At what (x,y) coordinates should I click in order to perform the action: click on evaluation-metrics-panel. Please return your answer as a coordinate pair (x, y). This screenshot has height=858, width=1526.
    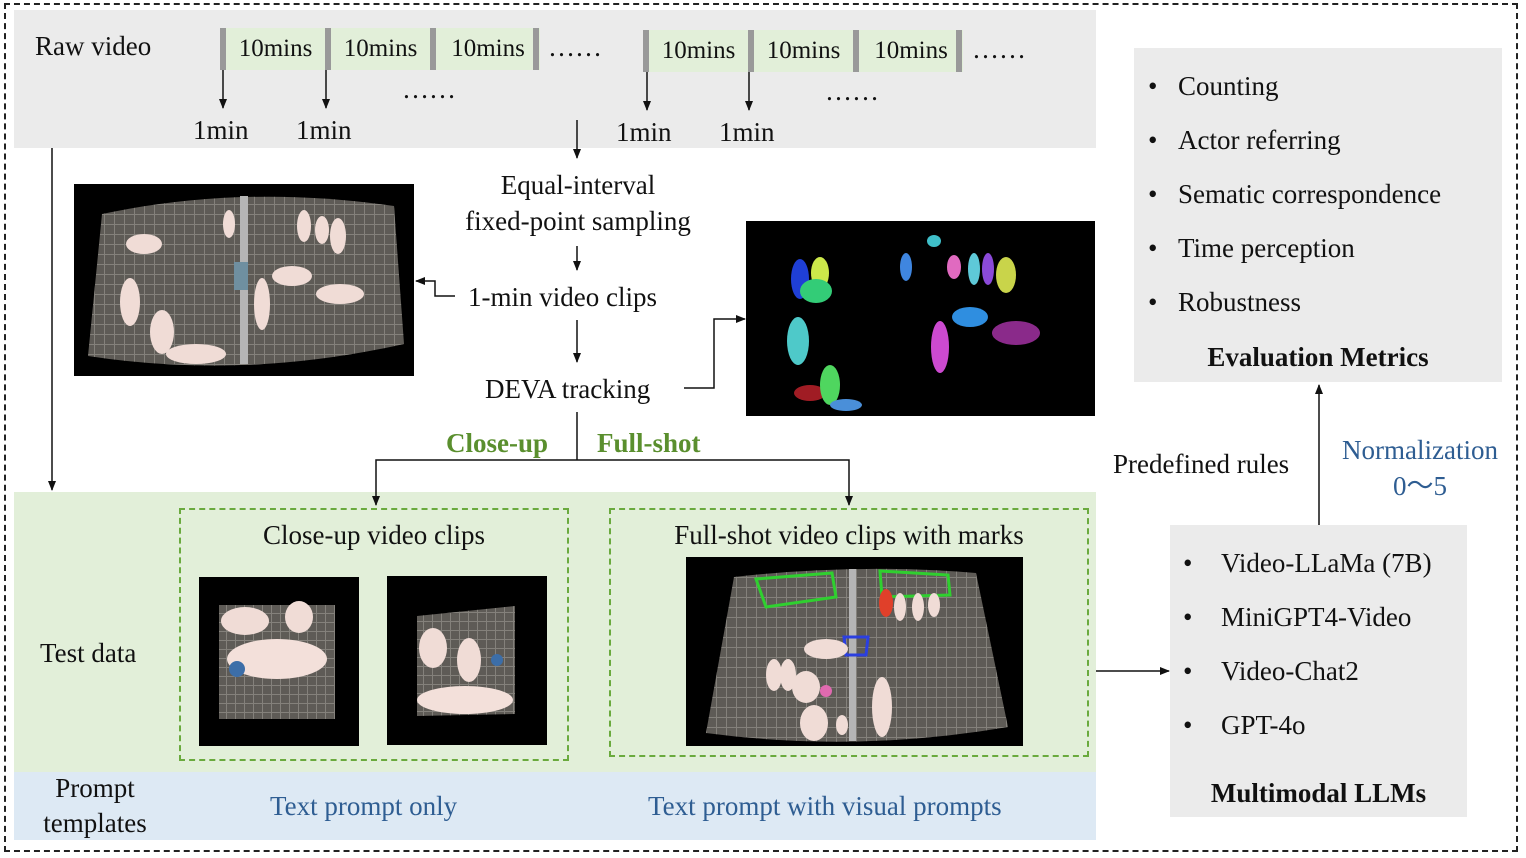
    Looking at the image, I should click on (1318, 215).